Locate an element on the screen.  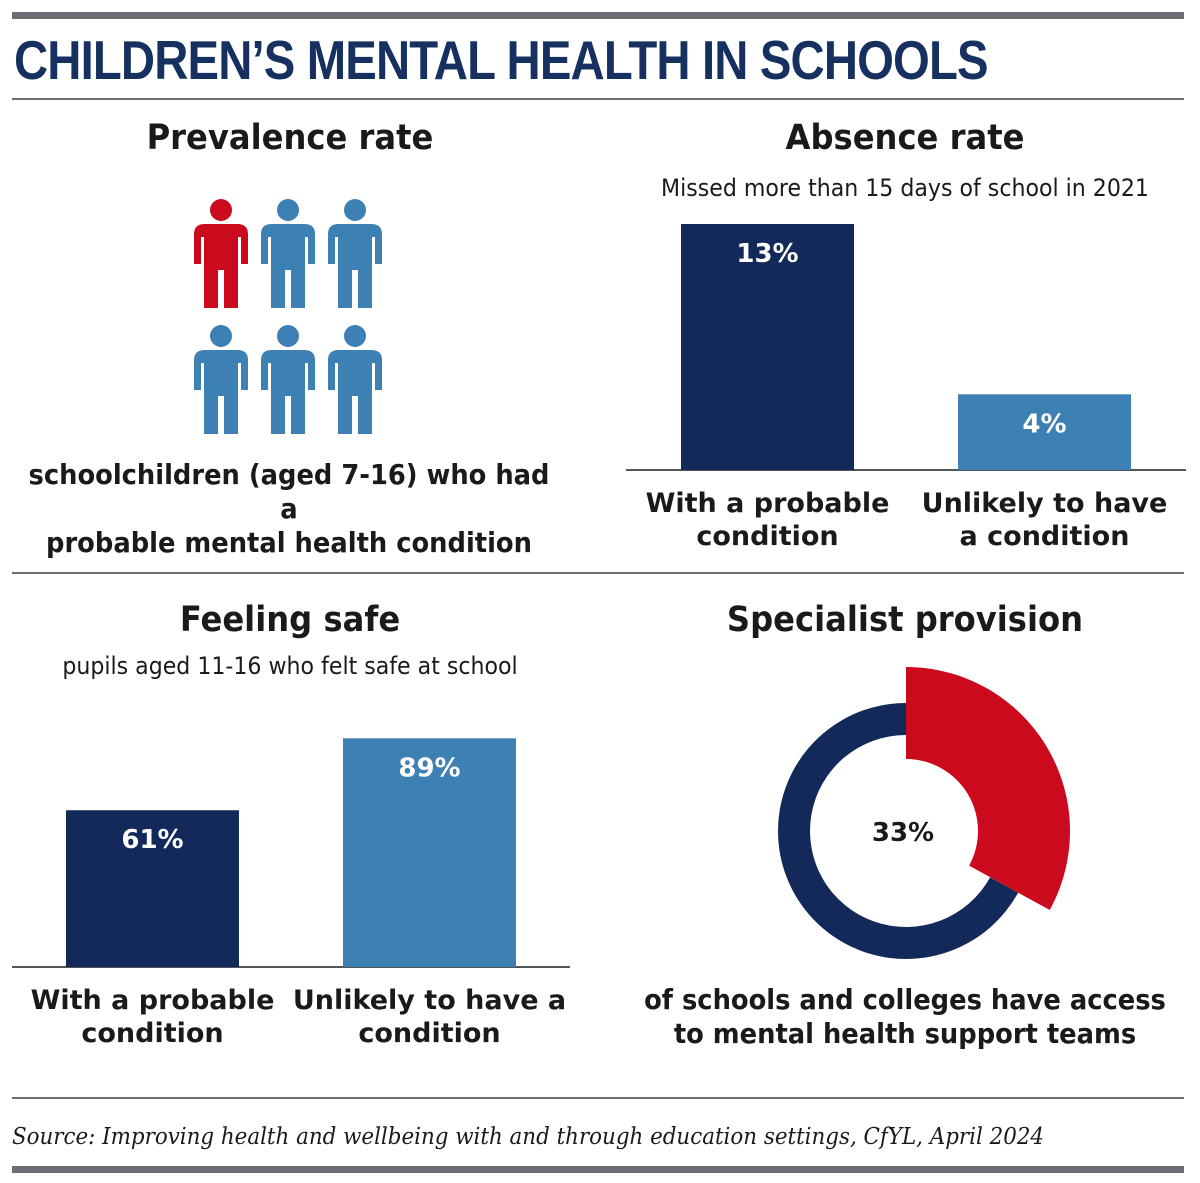
top-rule is located at coordinates (598, 15).